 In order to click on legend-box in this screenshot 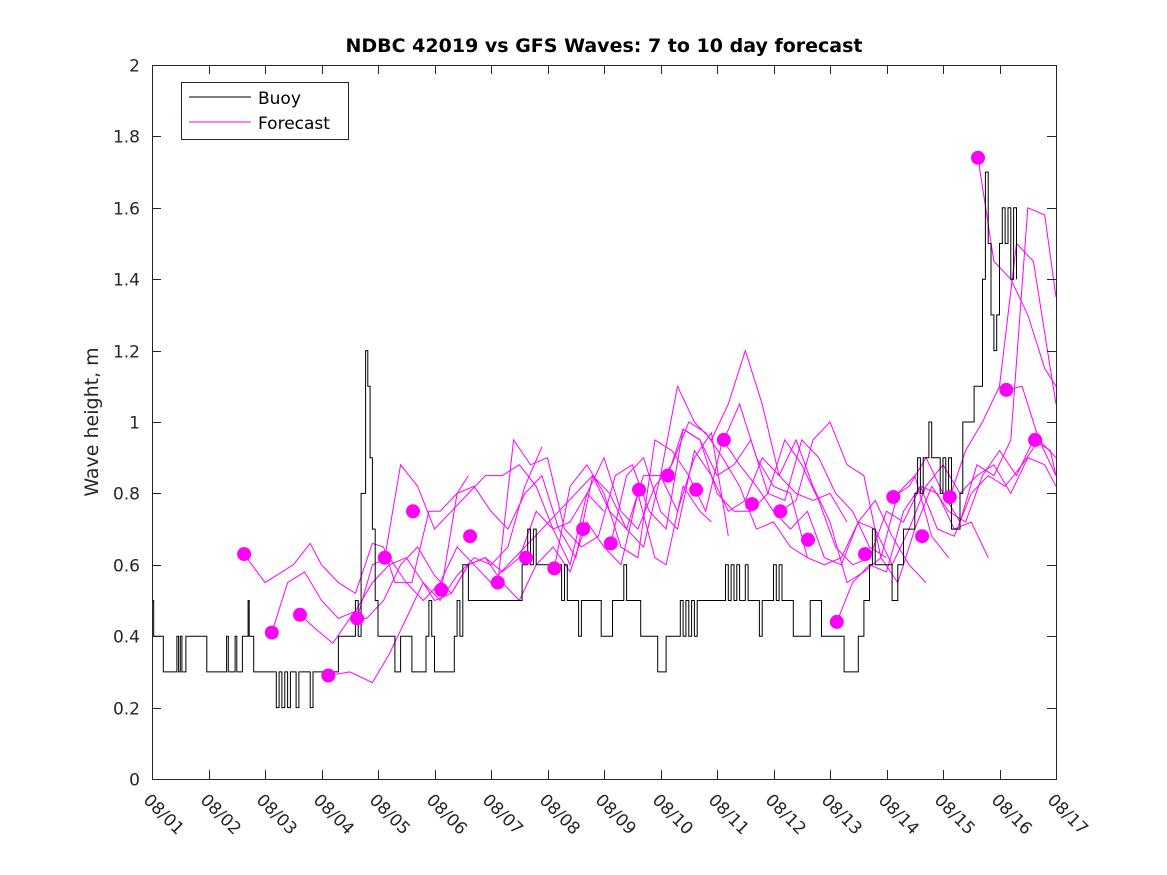, I will do `click(265, 111)`.